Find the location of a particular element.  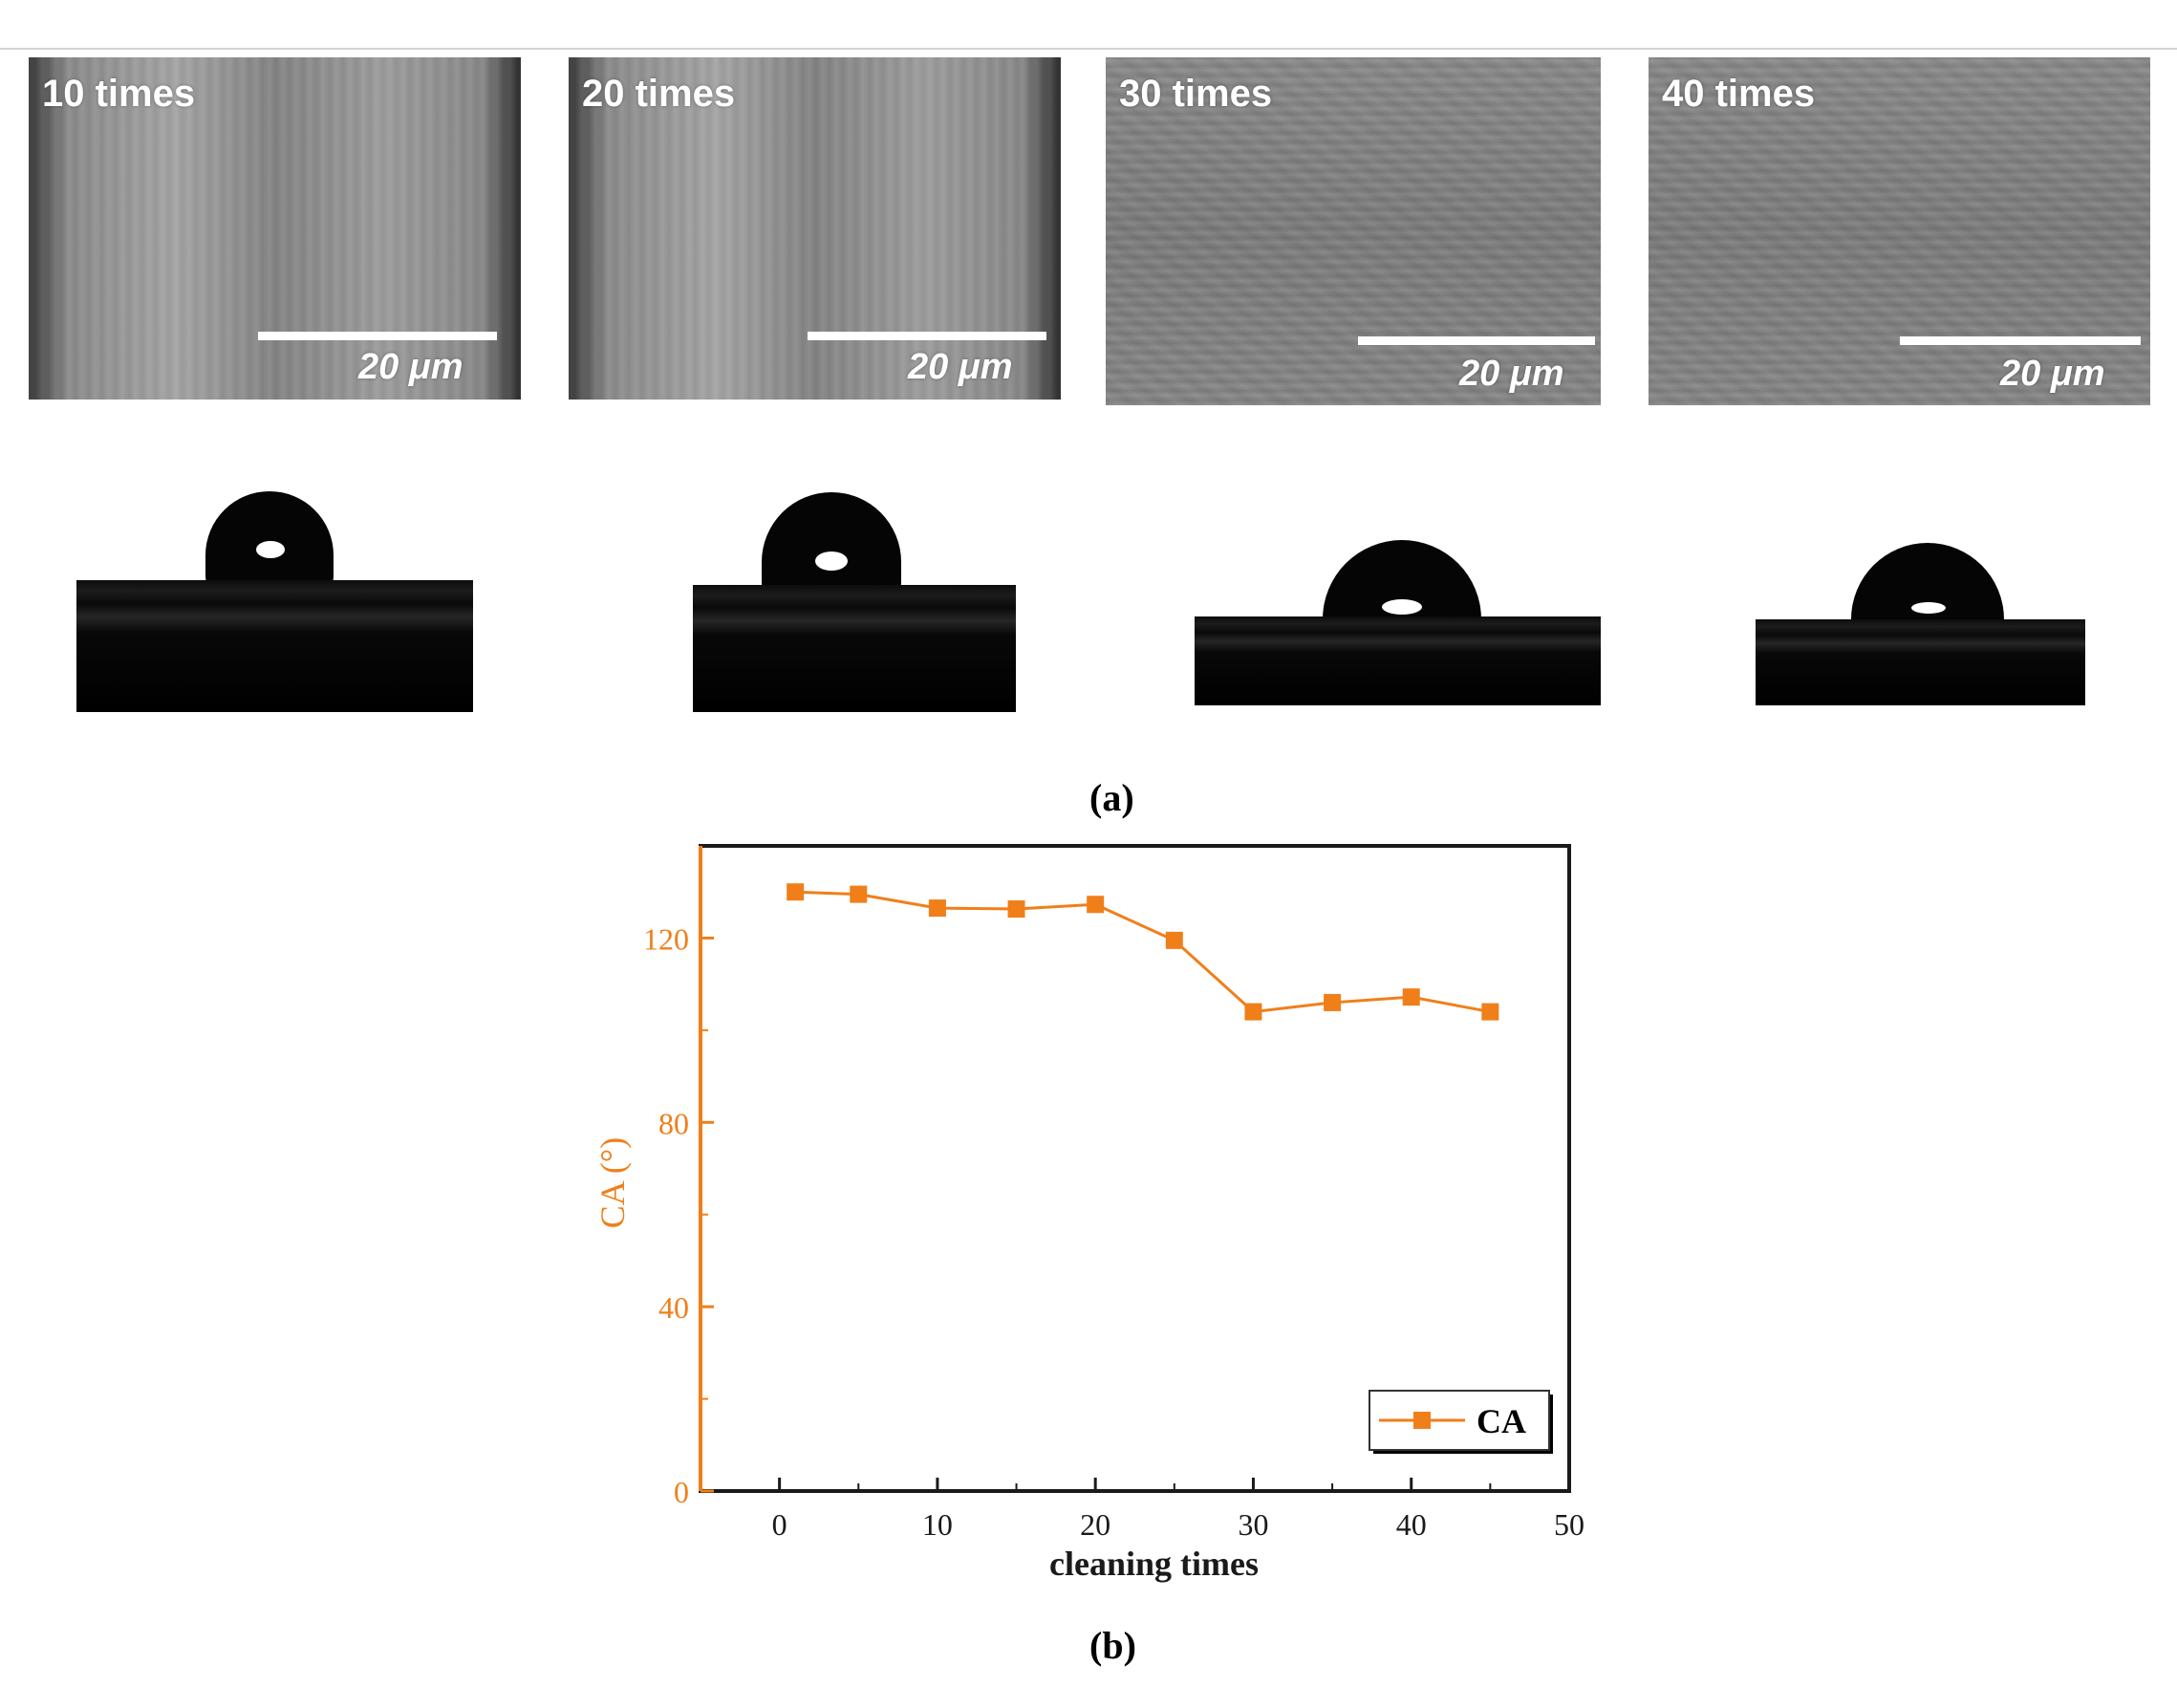

sem-panel-label: 10 times is located at coordinates (119, 94).